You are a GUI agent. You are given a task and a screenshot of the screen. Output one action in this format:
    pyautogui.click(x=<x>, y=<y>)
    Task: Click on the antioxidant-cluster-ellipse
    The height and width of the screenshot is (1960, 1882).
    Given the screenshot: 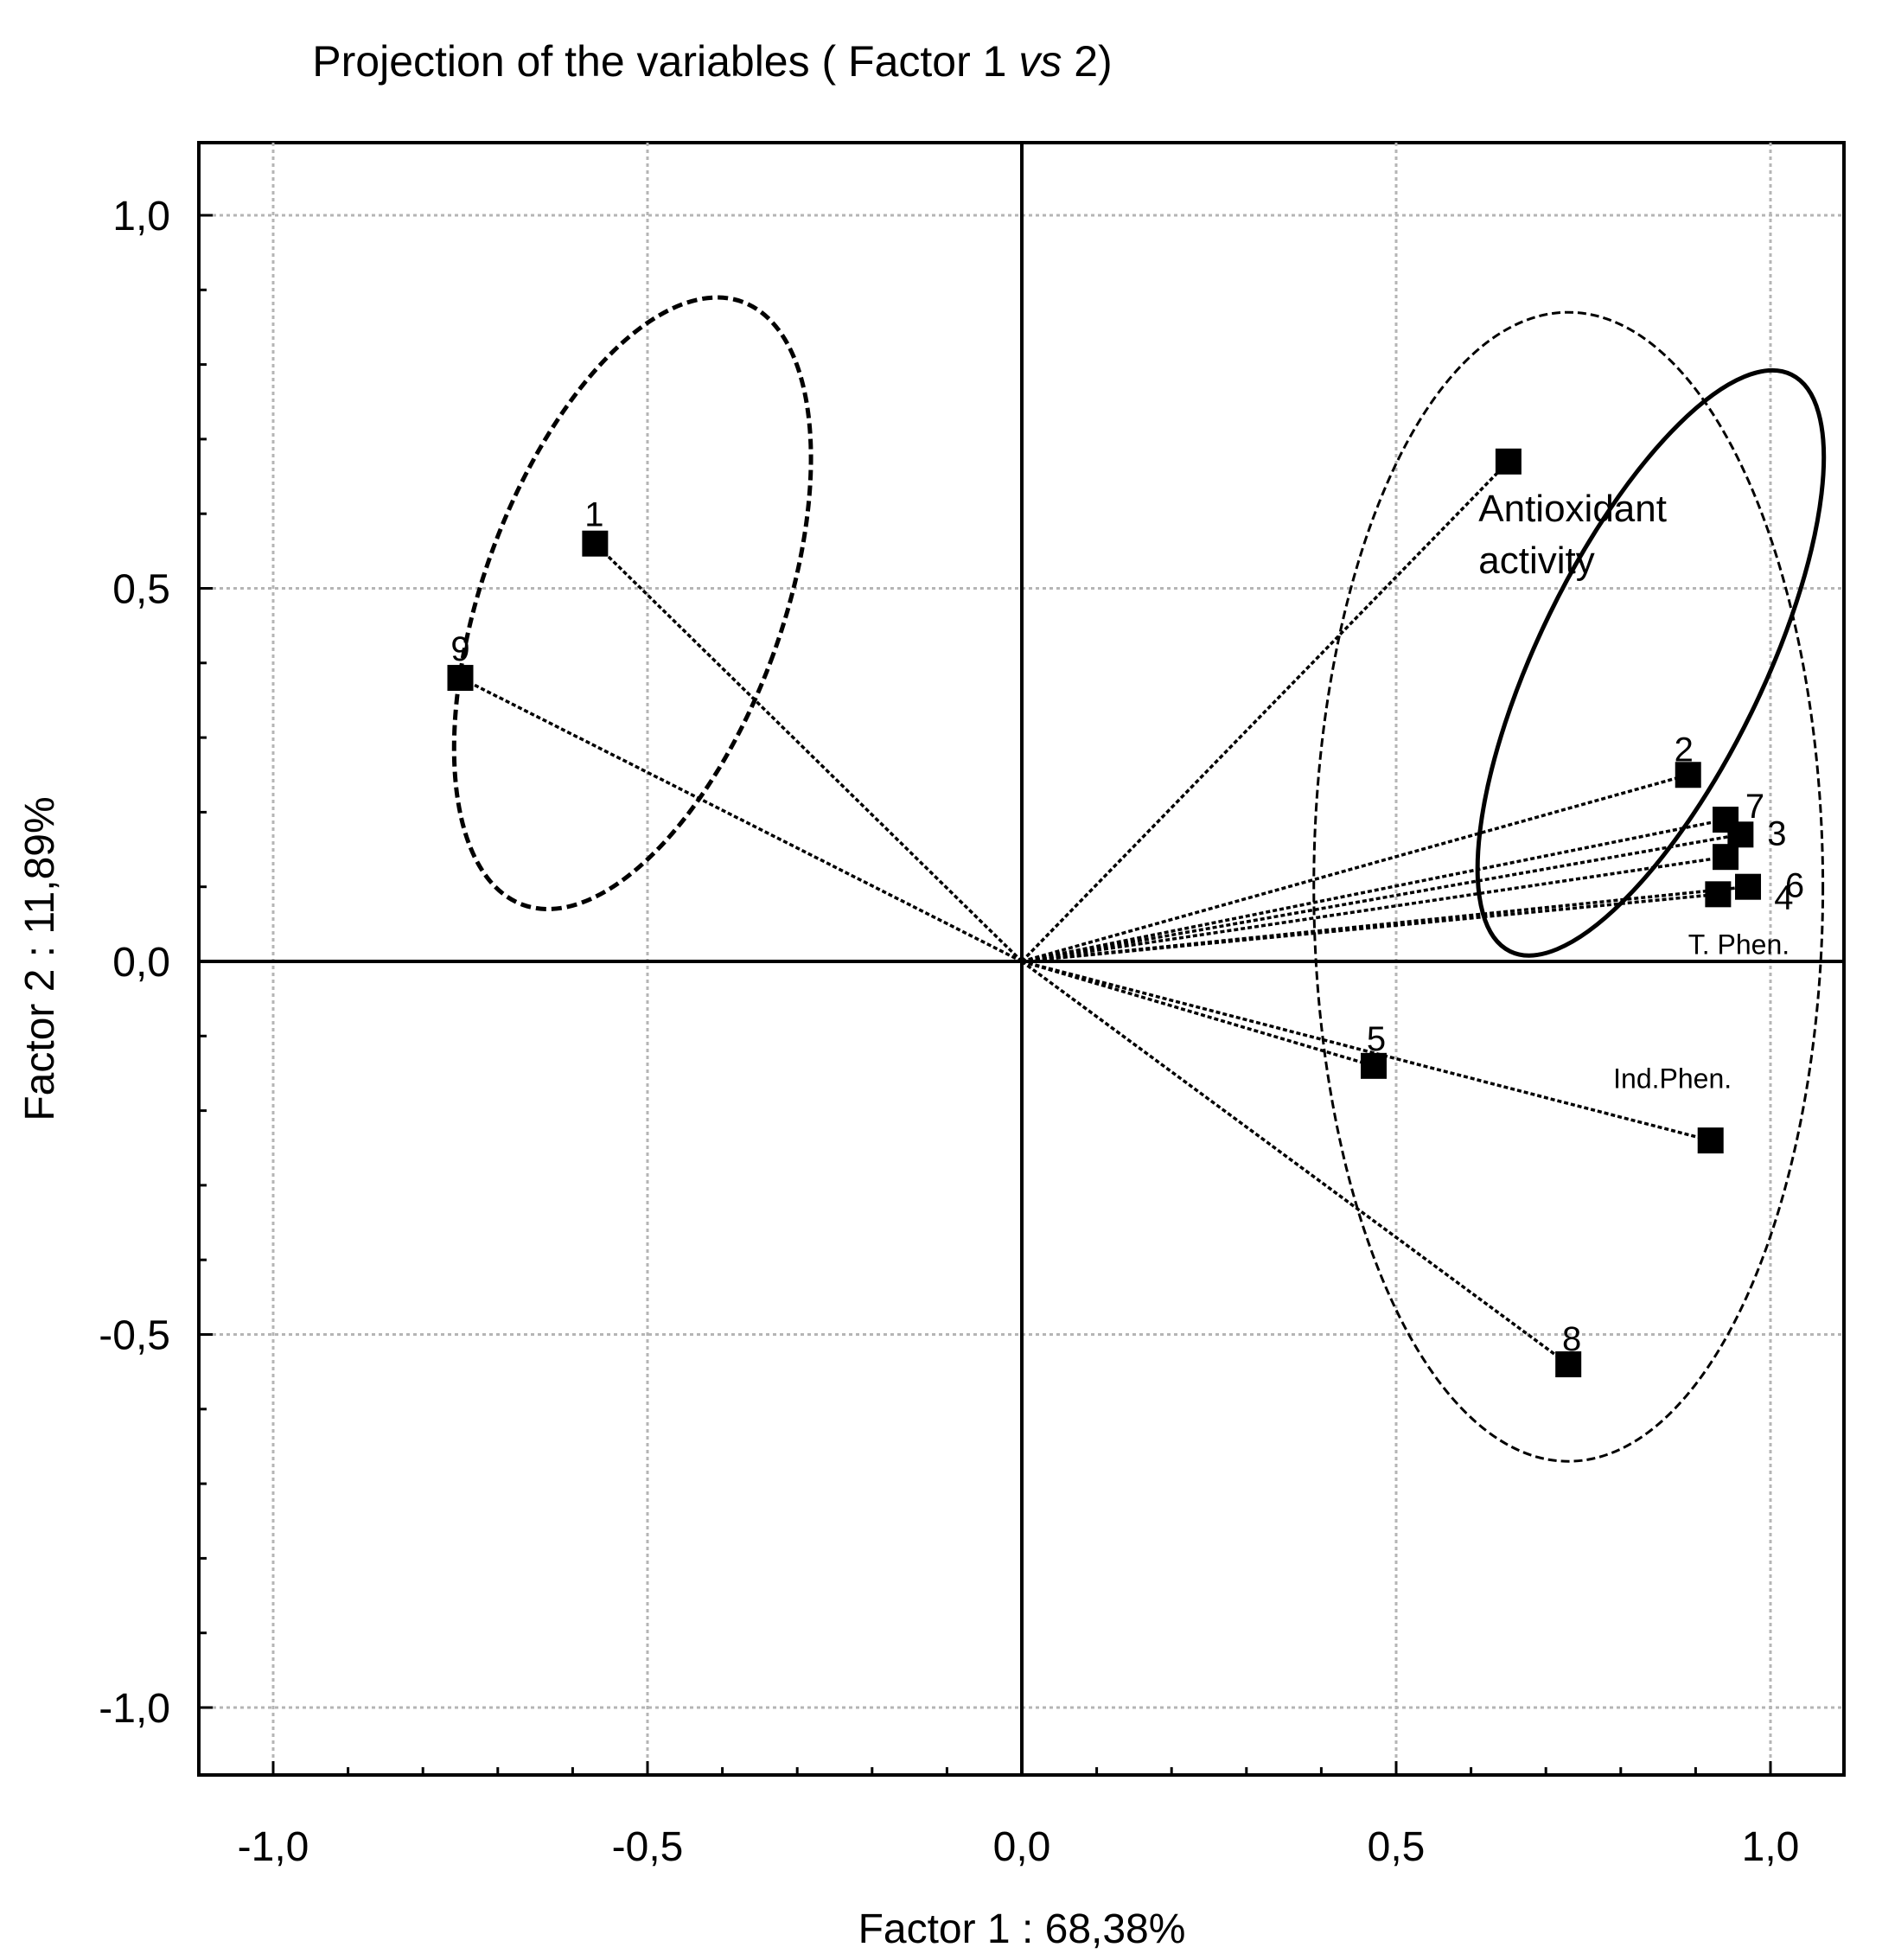 What is the action you would take?
    pyautogui.click(x=1651, y=662)
    